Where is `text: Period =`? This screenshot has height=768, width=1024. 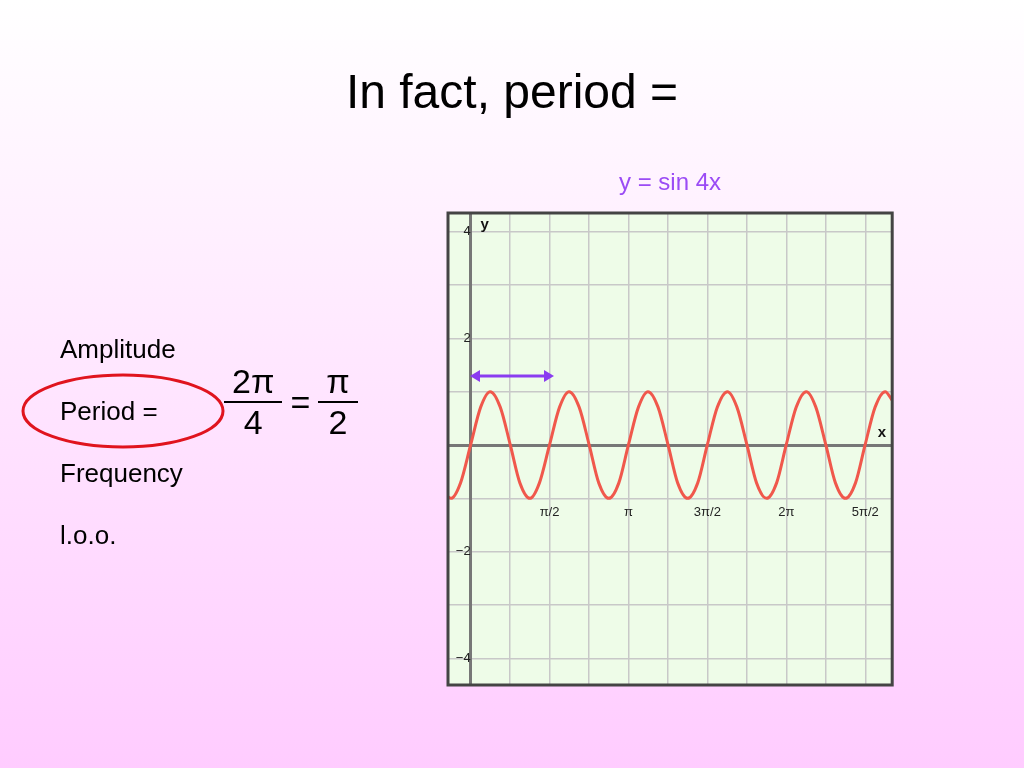
text: Period = is located at coordinates (109, 411).